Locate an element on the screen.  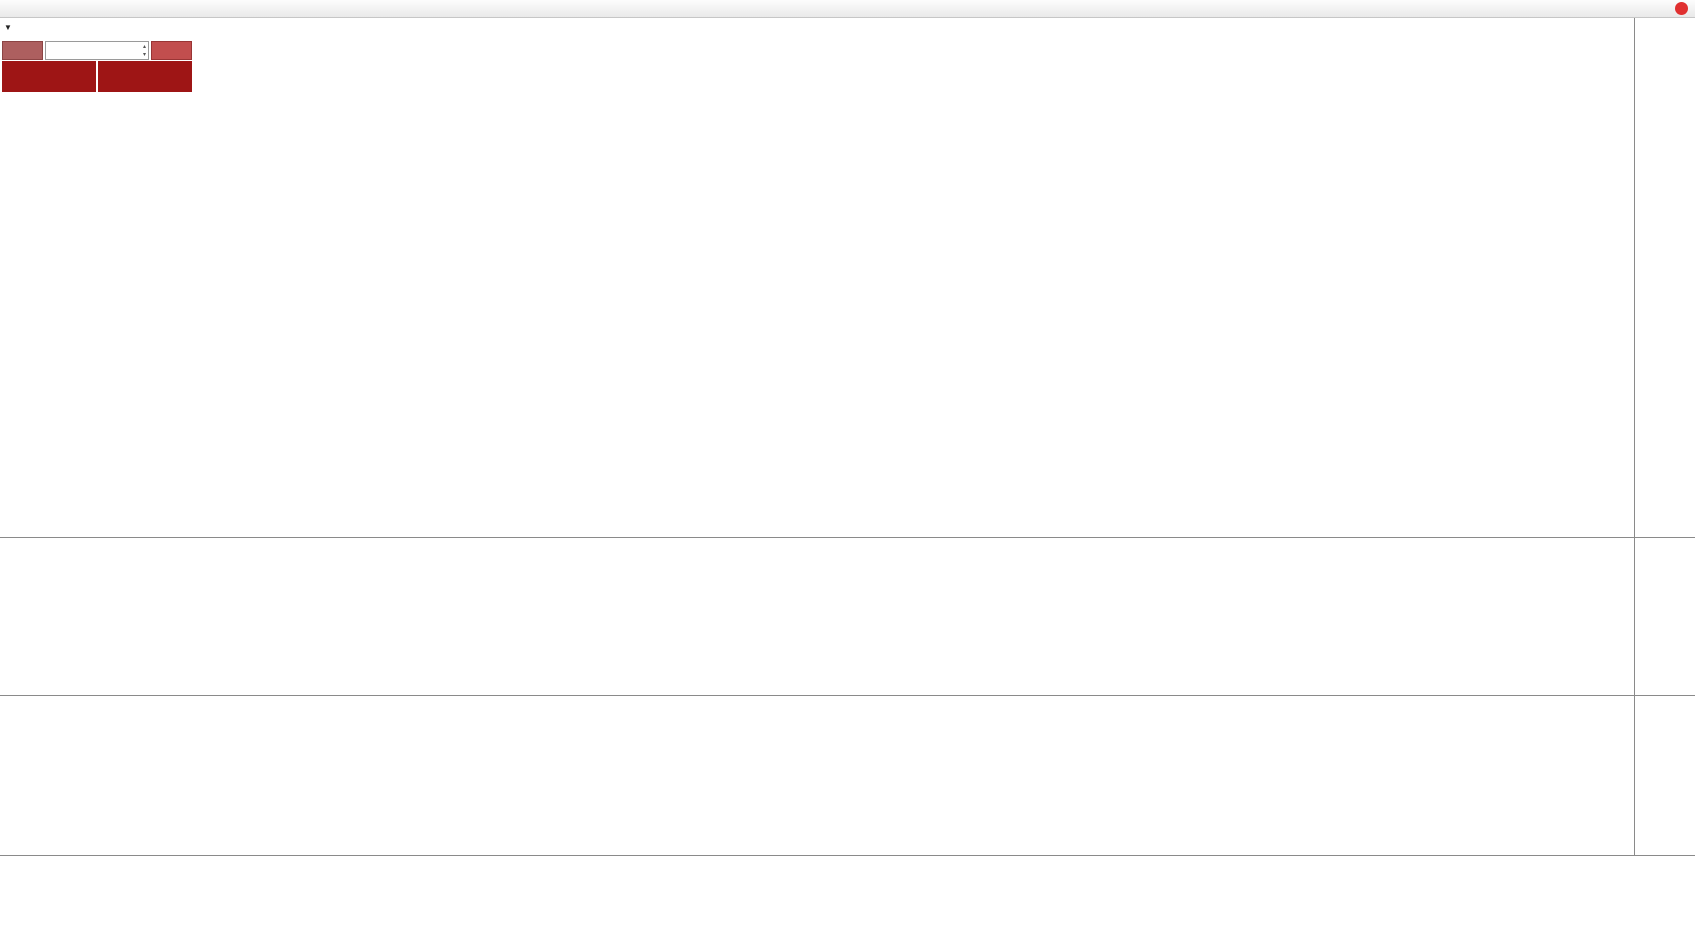
chart-header: ▼ is located at coordinates (15, 27).